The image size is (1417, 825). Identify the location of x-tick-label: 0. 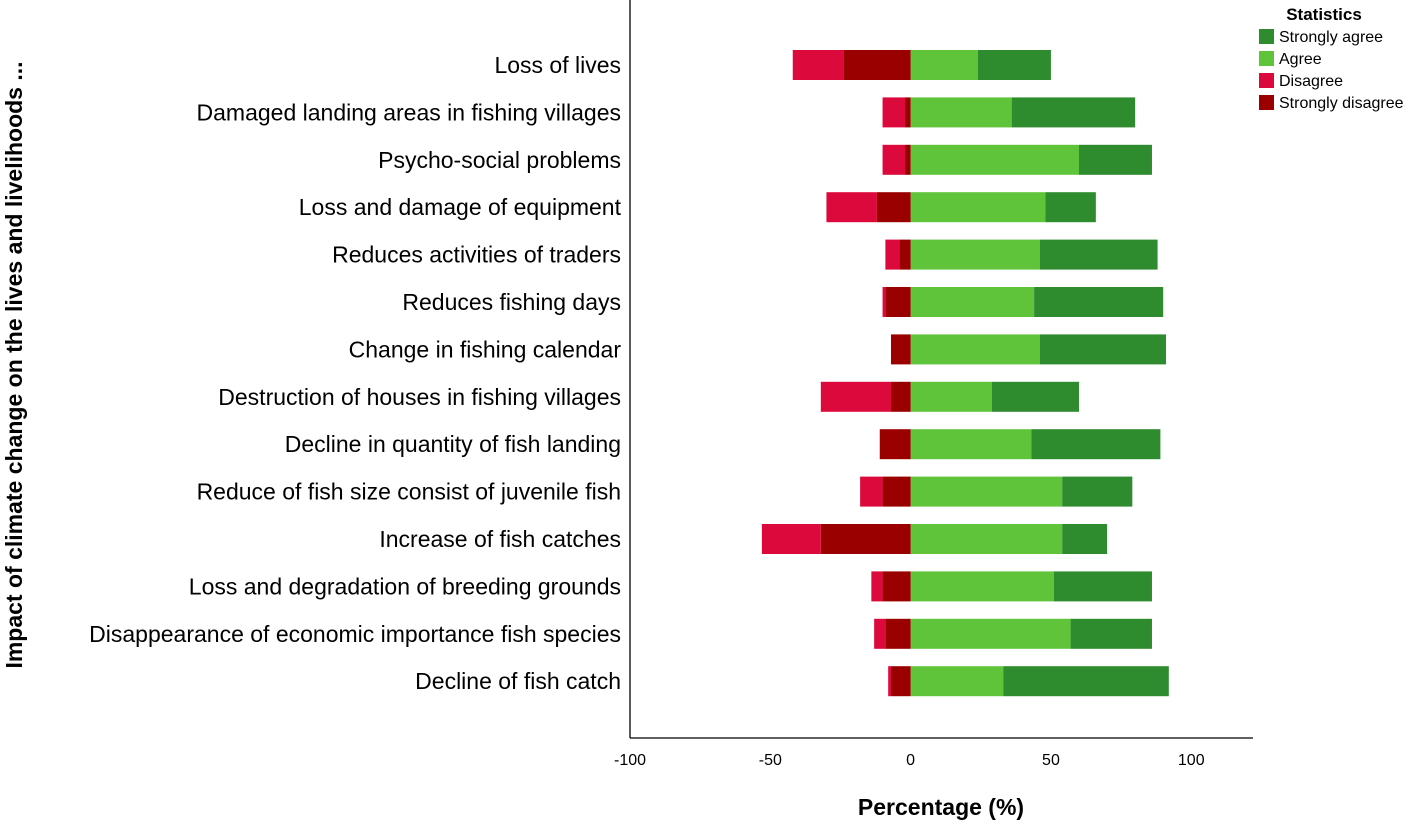
(910, 760).